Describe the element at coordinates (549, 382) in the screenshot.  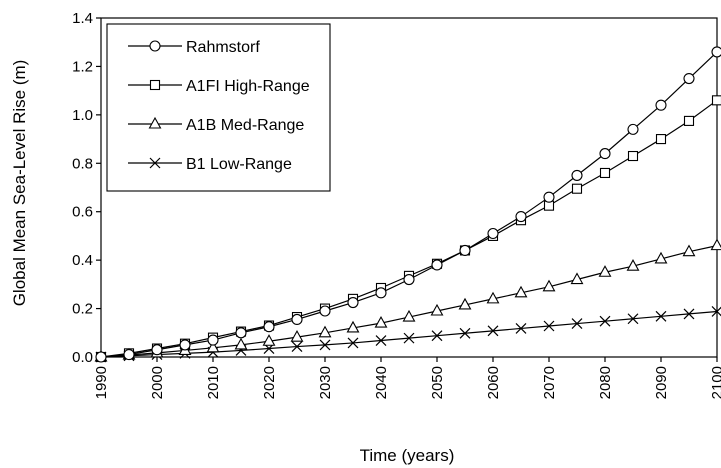
I see `x-tick-label: 2070` at that location.